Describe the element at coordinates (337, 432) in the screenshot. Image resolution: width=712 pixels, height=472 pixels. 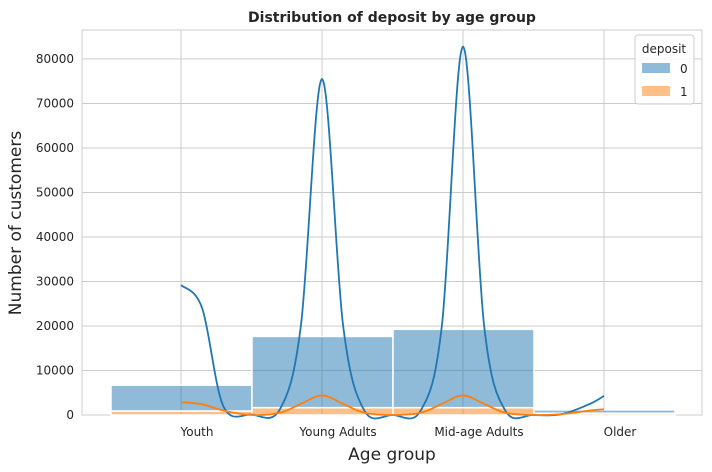
I see `x-tick-label: Young Adults` at that location.